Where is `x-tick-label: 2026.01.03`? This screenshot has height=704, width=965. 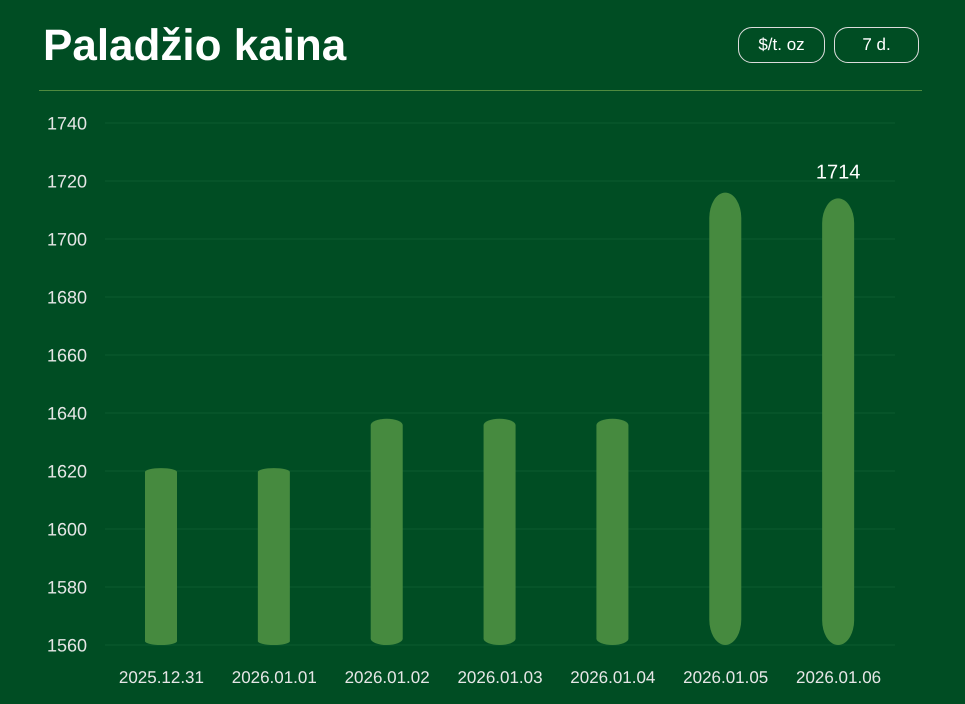
x-tick-label: 2026.01.03 is located at coordinates (500, 678).